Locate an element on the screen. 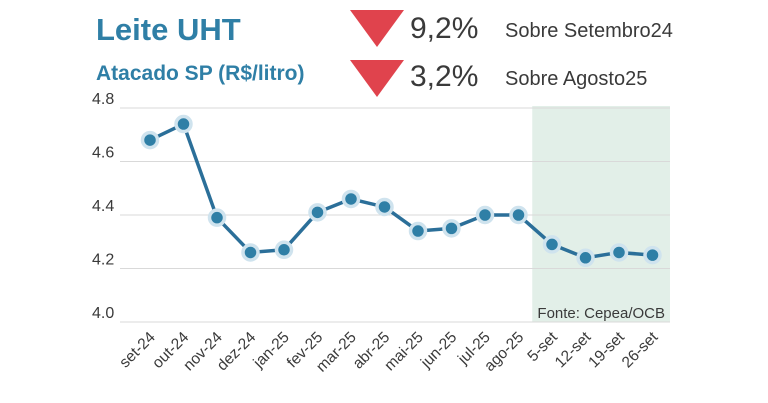 Image resolution: width=768 pixels, height=403 pixels. change-label-1: Sobre Setembro24 is located at coordinates (589, 31).